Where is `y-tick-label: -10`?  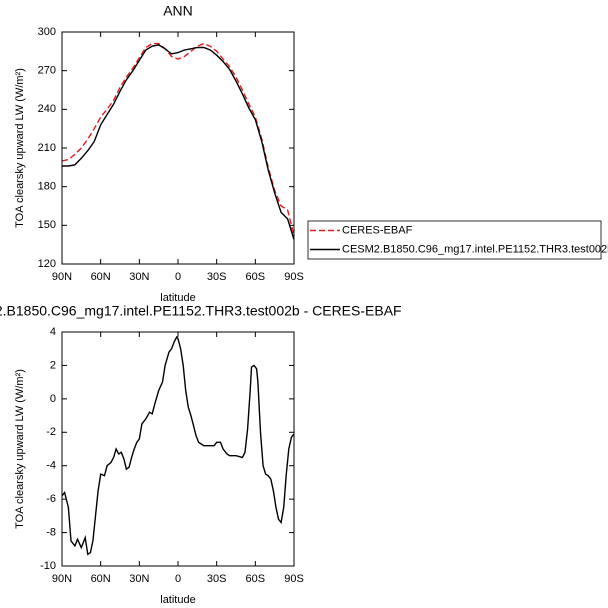 y-tick-label: -10 is located at coordinates (48, 566).